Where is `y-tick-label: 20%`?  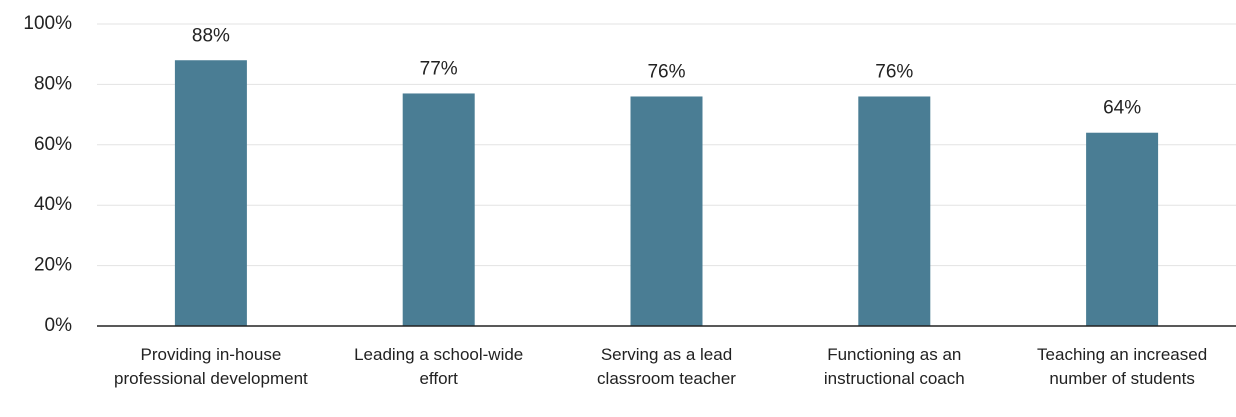 y-tick-label: 20% is located at coordinates (53, 265).